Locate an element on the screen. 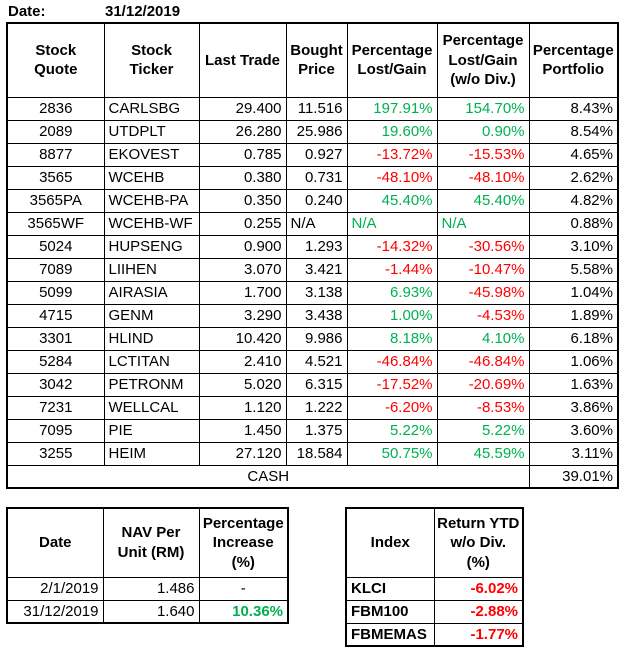  col-header-pct-portfolio: Percentage Portfolio is located at coordinates (573, 60).